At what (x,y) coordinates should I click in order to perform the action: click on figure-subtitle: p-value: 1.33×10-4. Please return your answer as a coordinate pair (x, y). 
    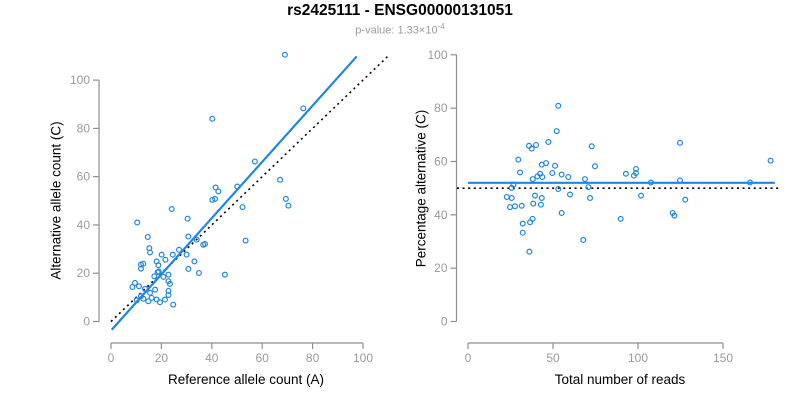
    Looking at the image, I should click on (400, 29).